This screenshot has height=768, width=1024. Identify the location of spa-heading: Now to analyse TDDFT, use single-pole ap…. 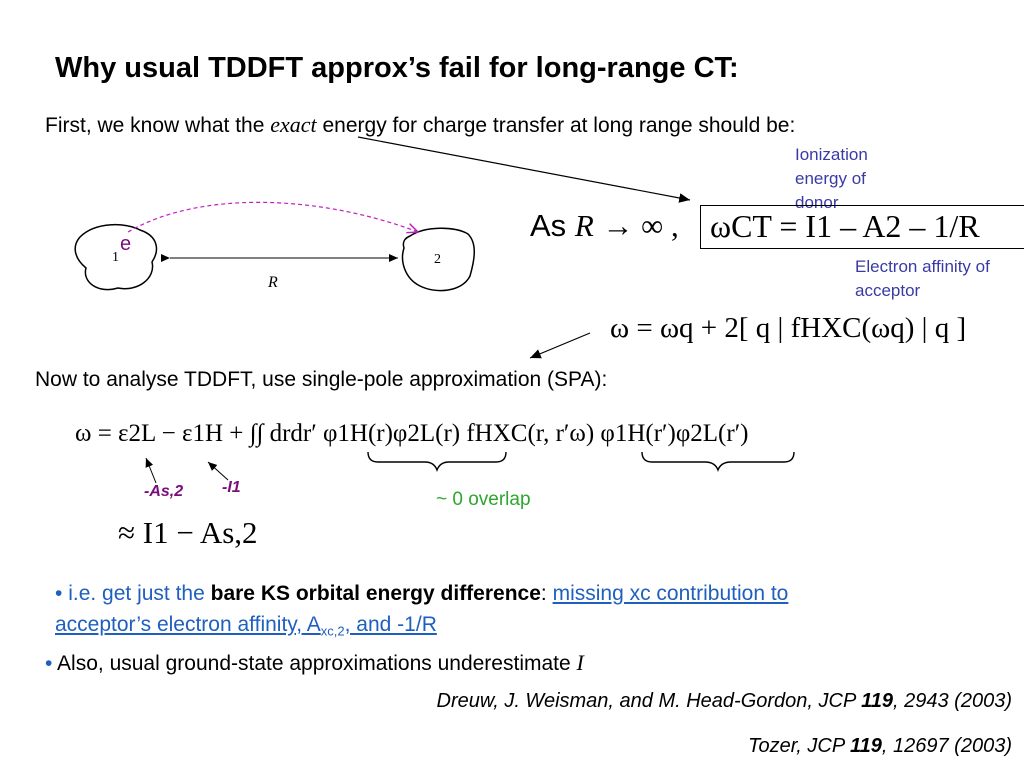
(321, 379).